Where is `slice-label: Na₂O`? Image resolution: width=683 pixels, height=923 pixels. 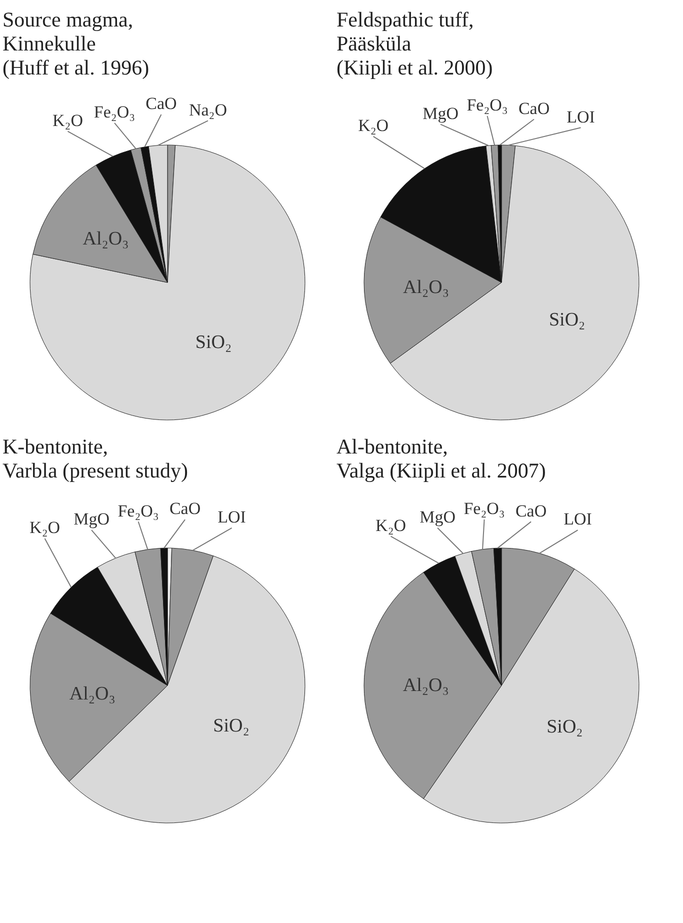
slice-label: Na₂O is located at coordinates (207, 110).